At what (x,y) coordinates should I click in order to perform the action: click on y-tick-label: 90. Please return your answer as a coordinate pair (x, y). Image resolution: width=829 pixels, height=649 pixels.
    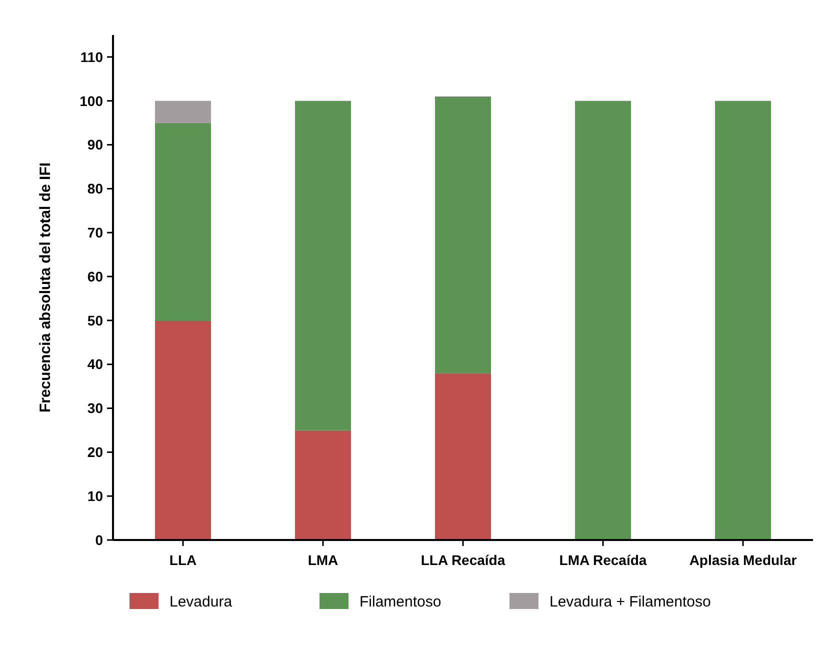
    Looking at the image, I should click on (95, 144).